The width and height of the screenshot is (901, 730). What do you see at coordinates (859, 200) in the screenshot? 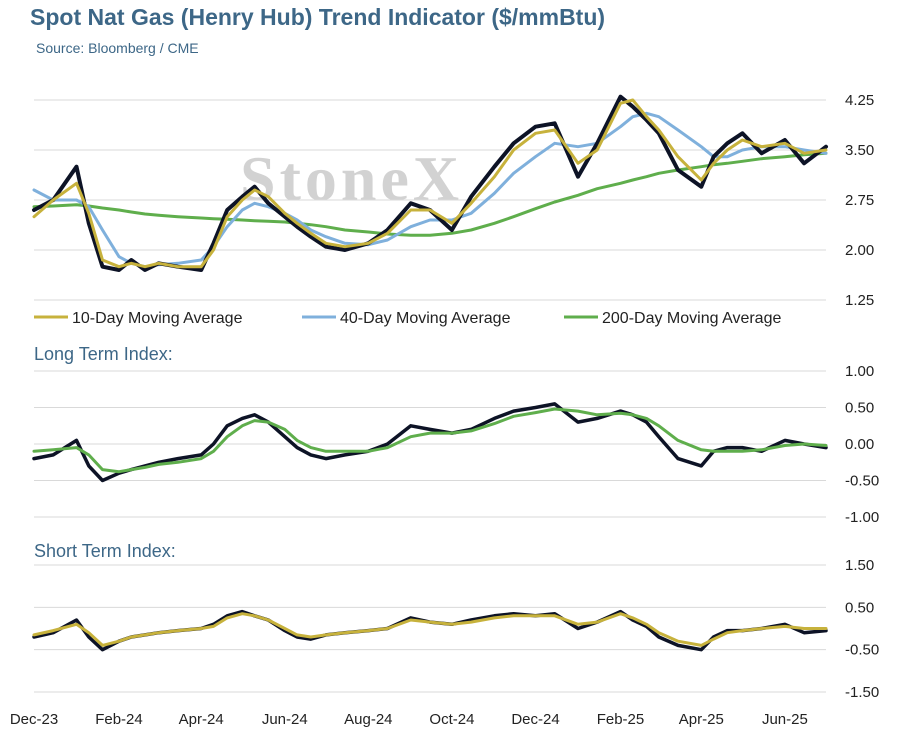
I see `y-tick-label: 2.75` at bounding box center [859, 200].